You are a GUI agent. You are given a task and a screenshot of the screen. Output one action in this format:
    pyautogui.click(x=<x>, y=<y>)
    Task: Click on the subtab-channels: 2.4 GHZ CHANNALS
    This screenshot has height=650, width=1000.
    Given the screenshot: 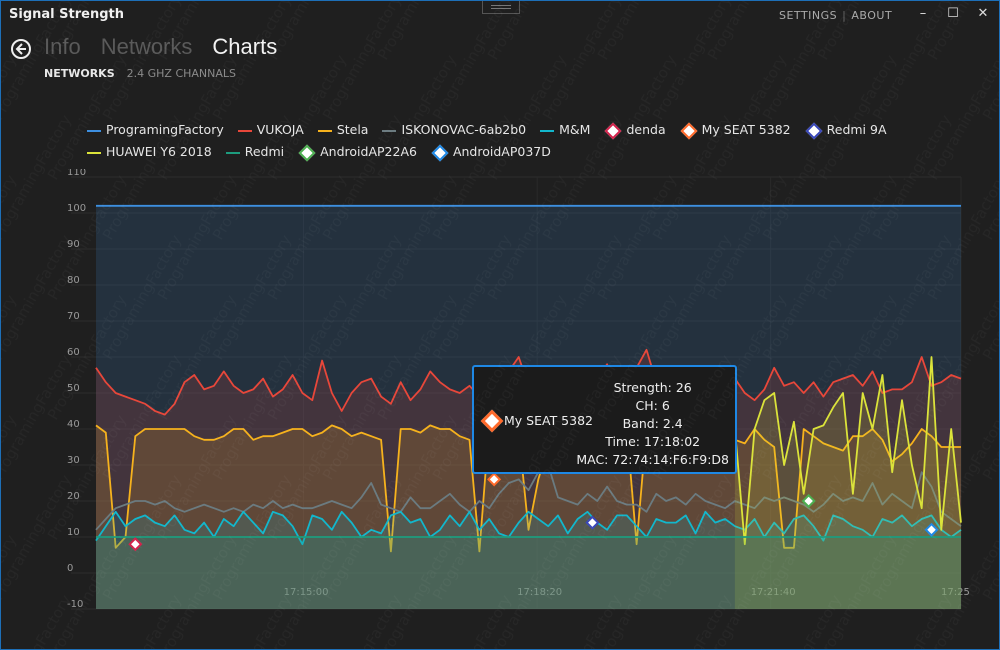 What is the action you would take?
    pyautogui.click(x=181, y=73)
    